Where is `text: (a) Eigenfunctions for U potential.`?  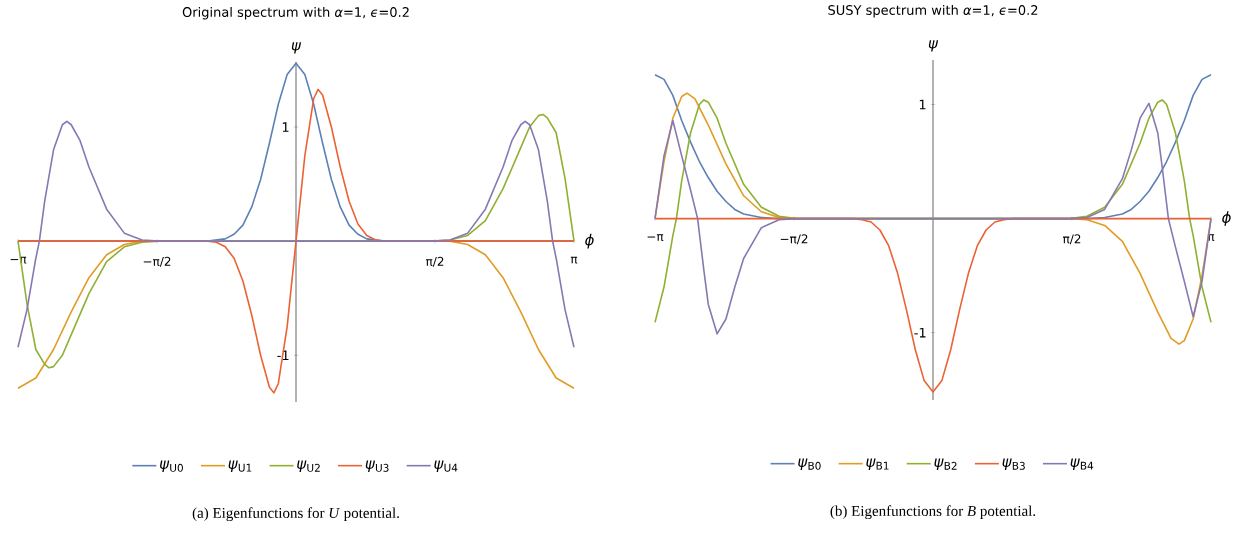
text: (a) Eigenfunctions for U potential. is located at coordinates (295, 514).